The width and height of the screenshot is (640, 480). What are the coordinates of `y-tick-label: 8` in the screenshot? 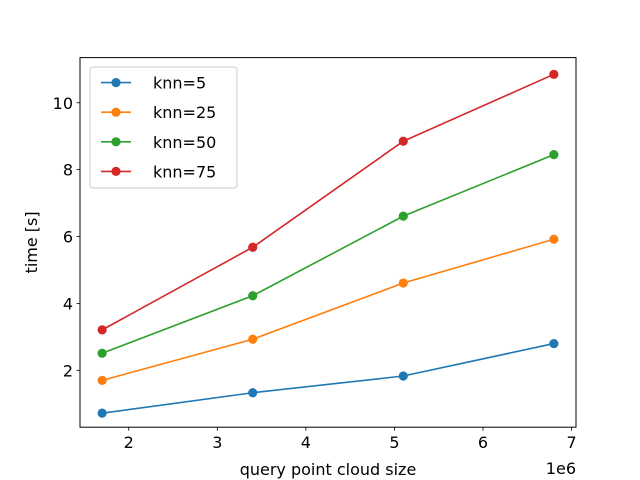 It's located at (68, 170).